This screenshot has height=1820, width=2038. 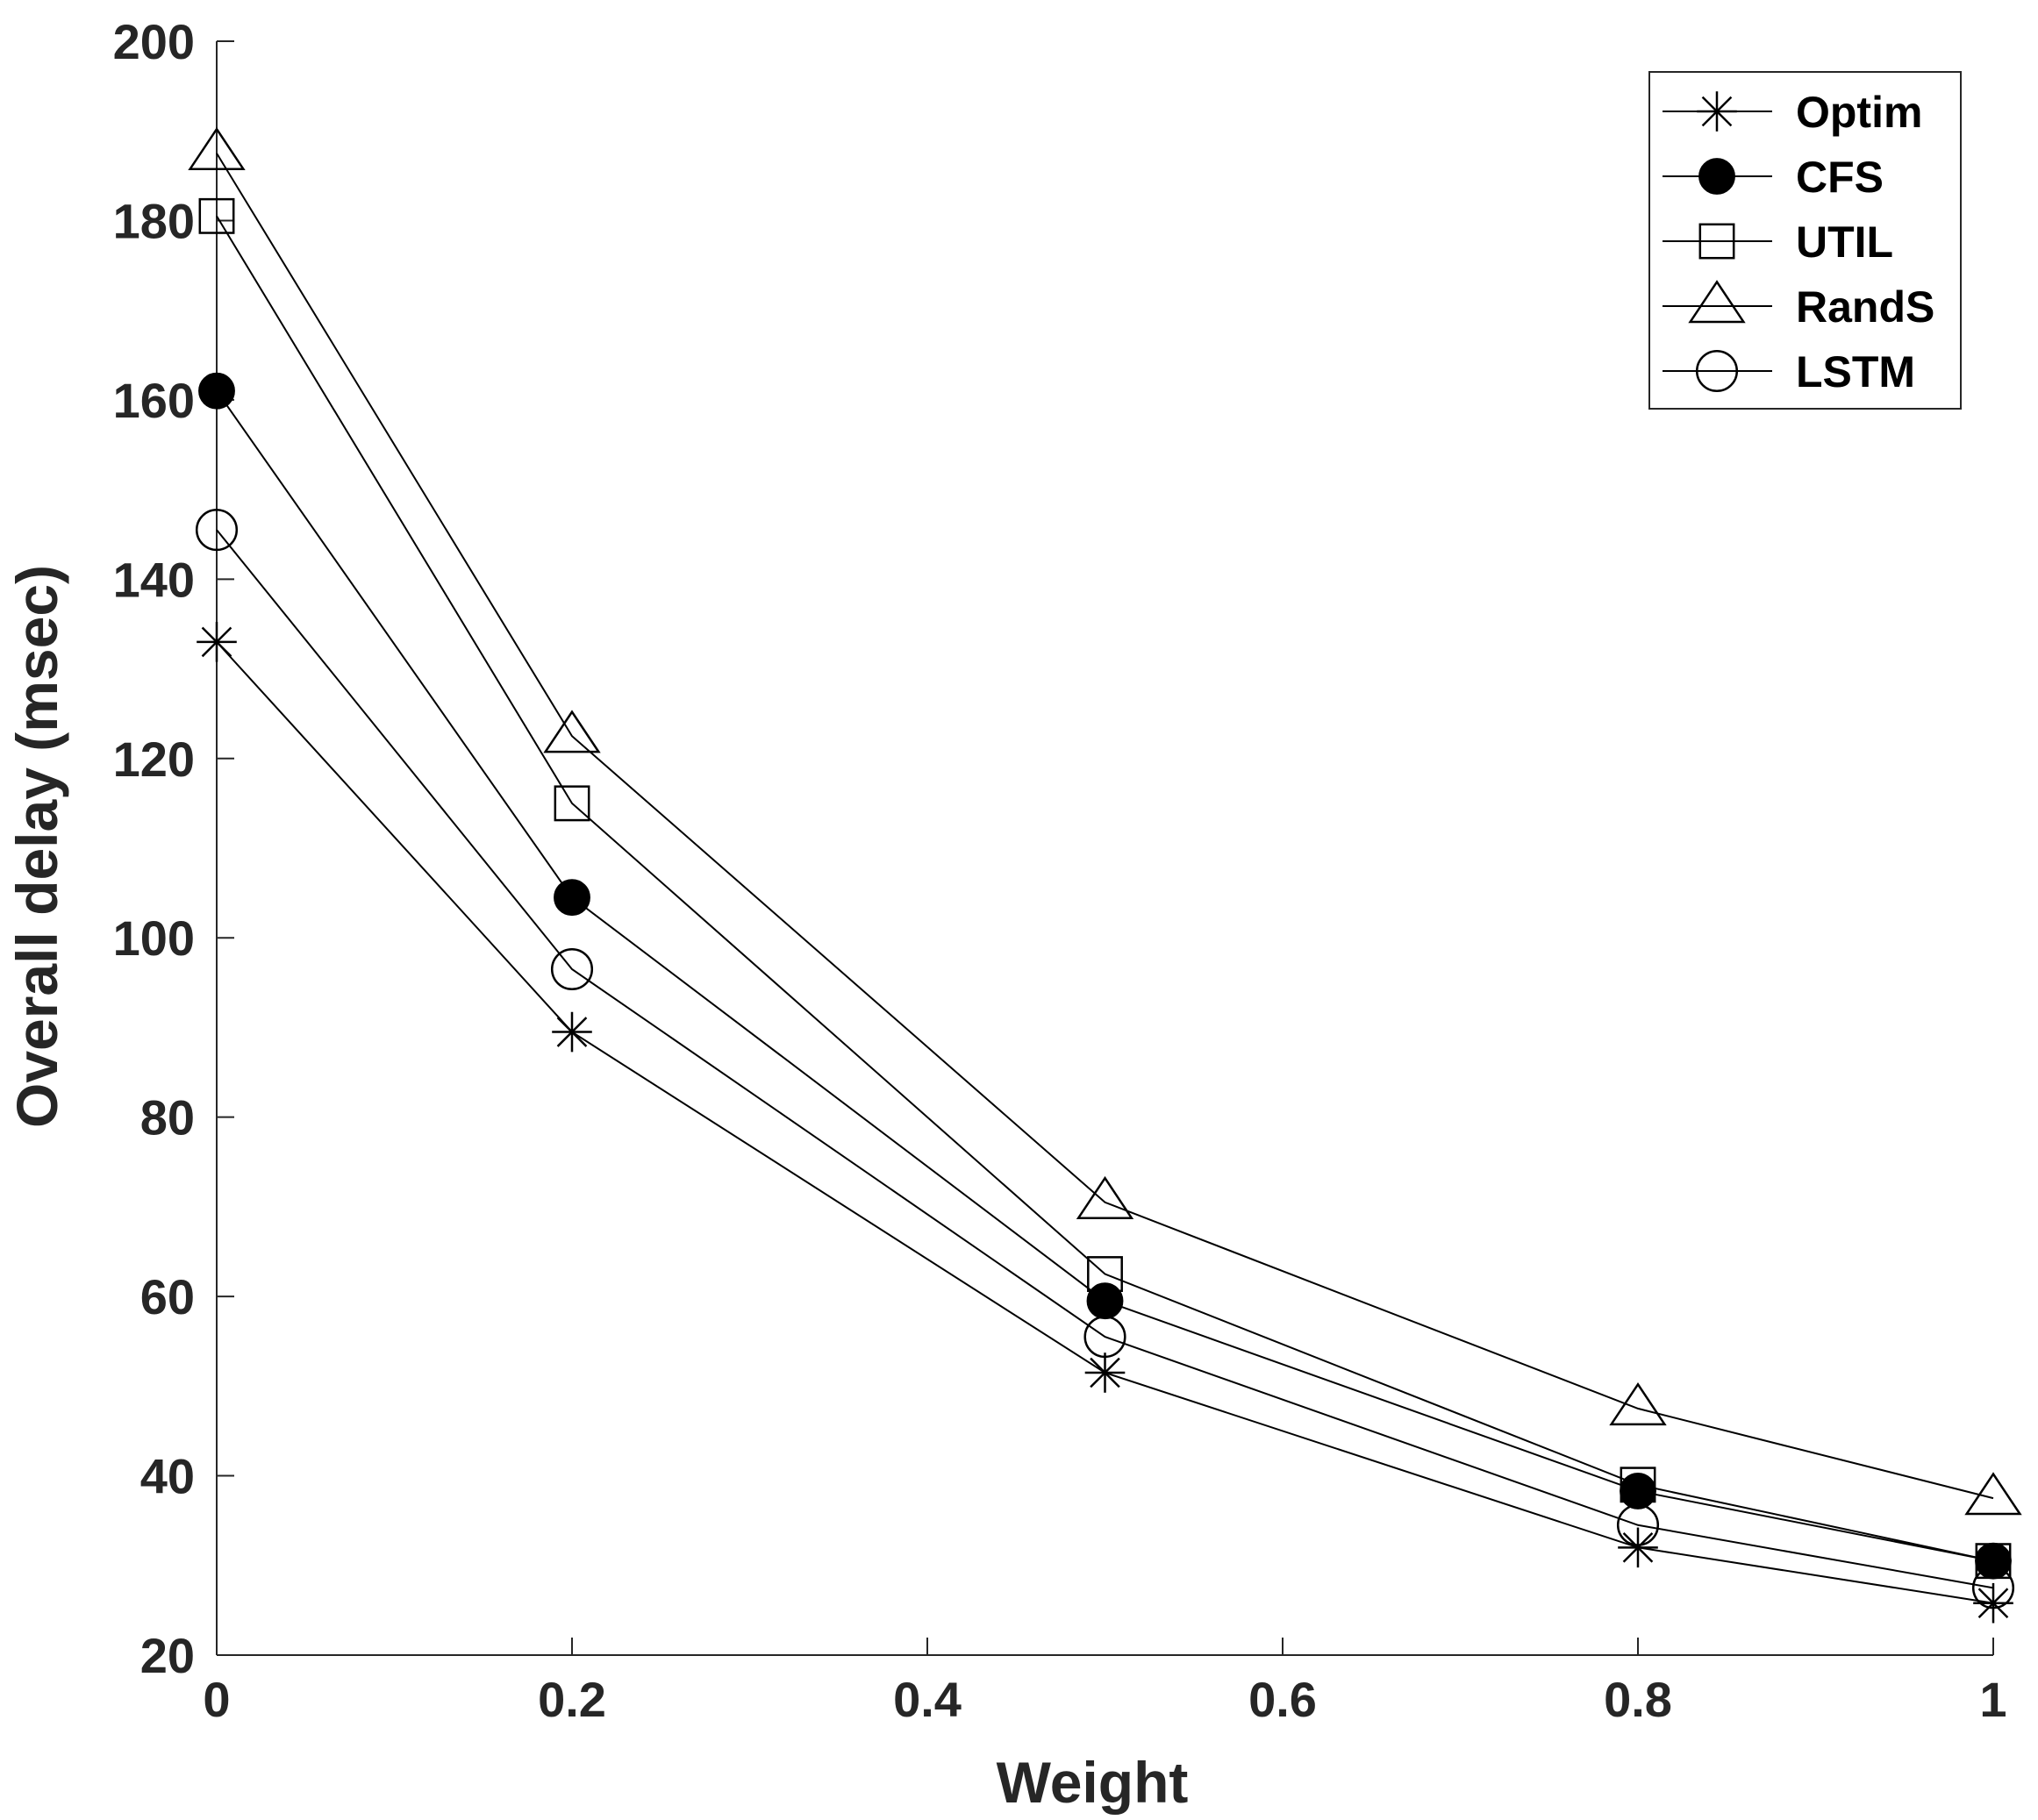 What do you see at coordinates (167, 1476) in the screenshot?
I see `y-tick-label: 40` at bounding box center [167, 1476].